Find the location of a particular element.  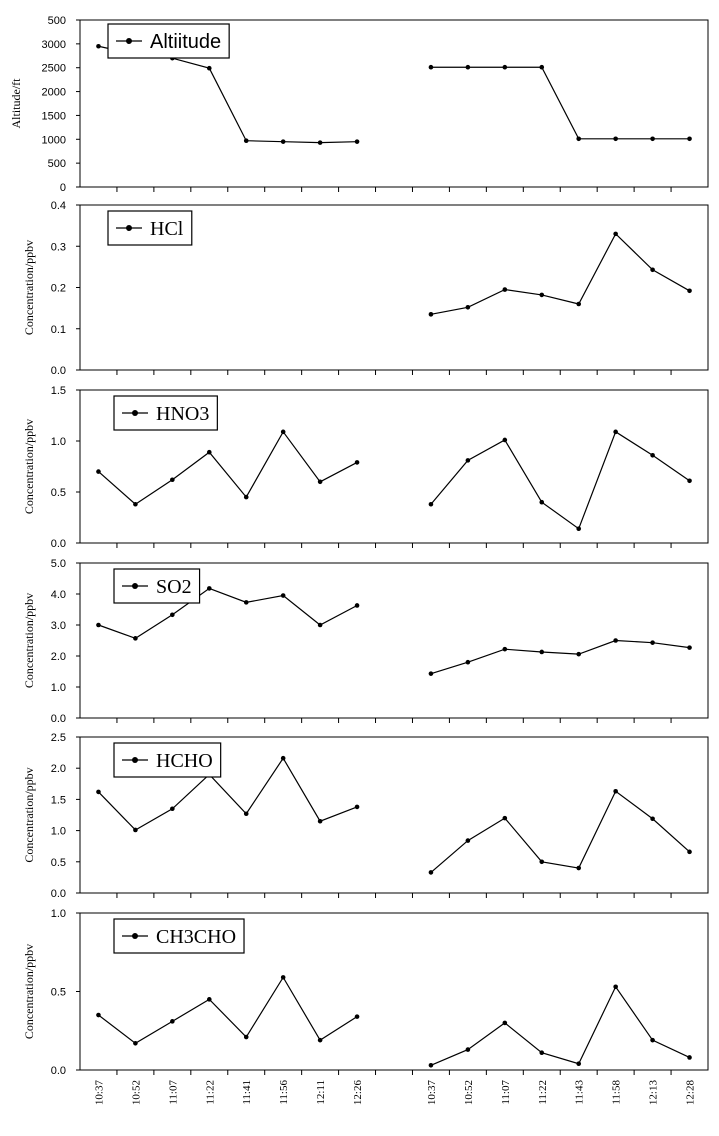

y-tick-label: 0 is located at coordinates (63, 188).